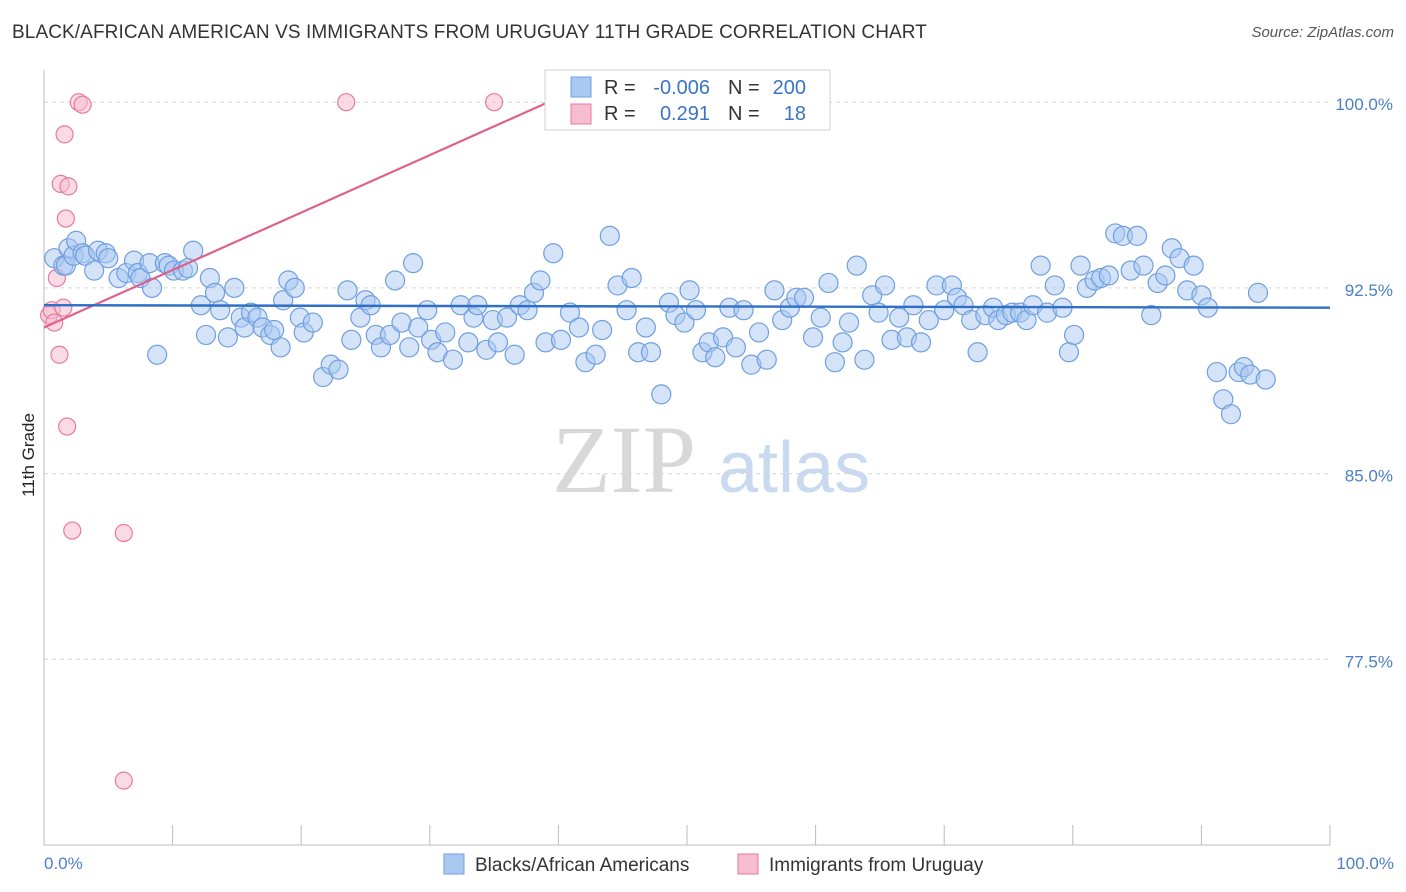 The width and height of the screenshot is (1406, 892). I want to click on stats-r-value-pink: 0.291, so click(685, 114).